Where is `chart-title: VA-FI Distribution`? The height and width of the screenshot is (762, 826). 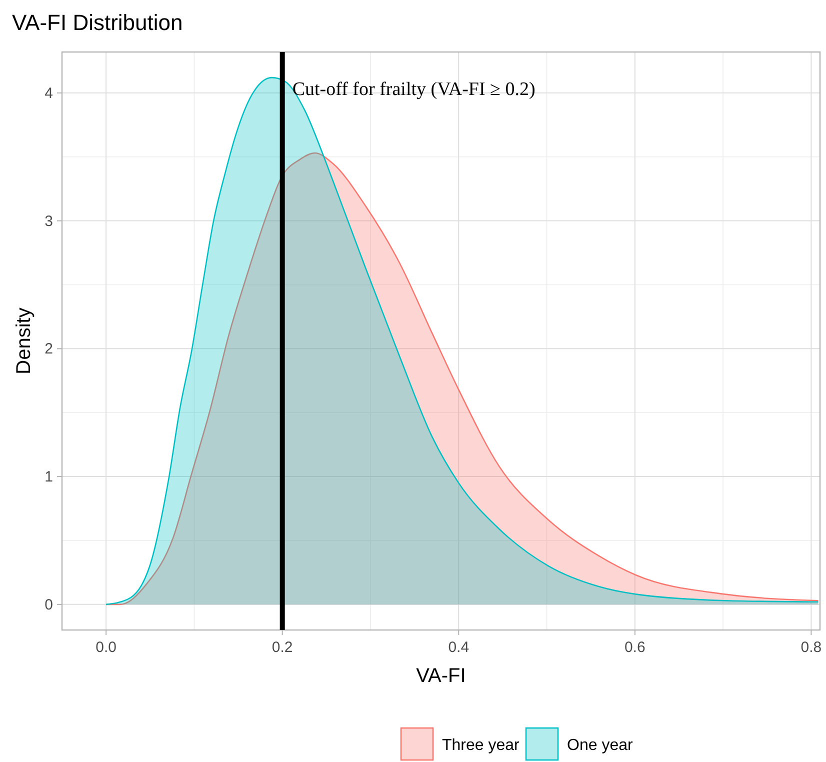 chart-title: VA-FI Distribution is located at coordinates (97, 22).